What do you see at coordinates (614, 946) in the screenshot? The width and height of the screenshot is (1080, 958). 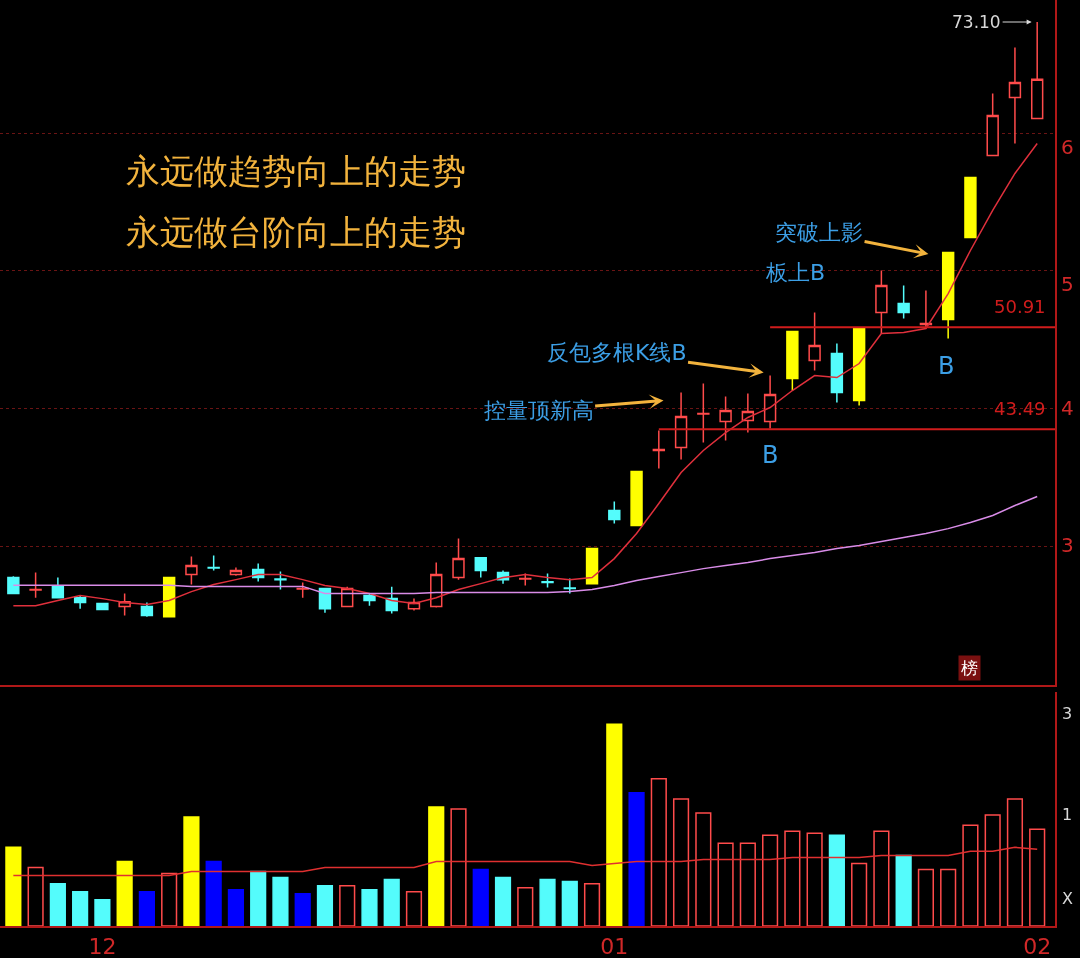 I see `x-tick-label: 01` at bounding box center [614, 946].